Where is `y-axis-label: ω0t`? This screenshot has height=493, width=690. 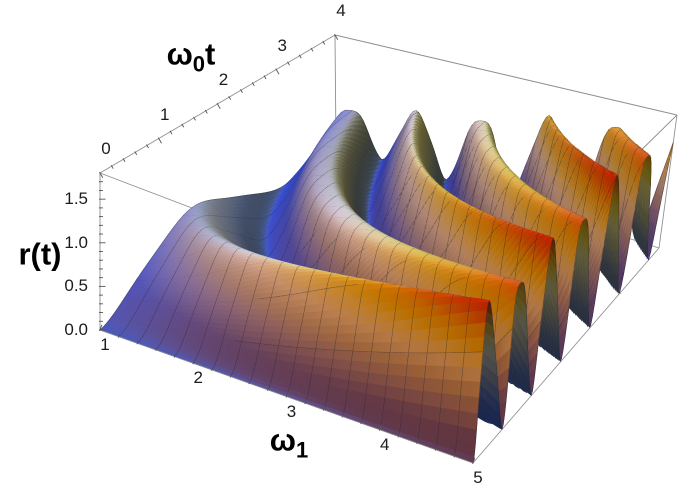
y-axis-label: ω0t is located at coordinates (191, 56).